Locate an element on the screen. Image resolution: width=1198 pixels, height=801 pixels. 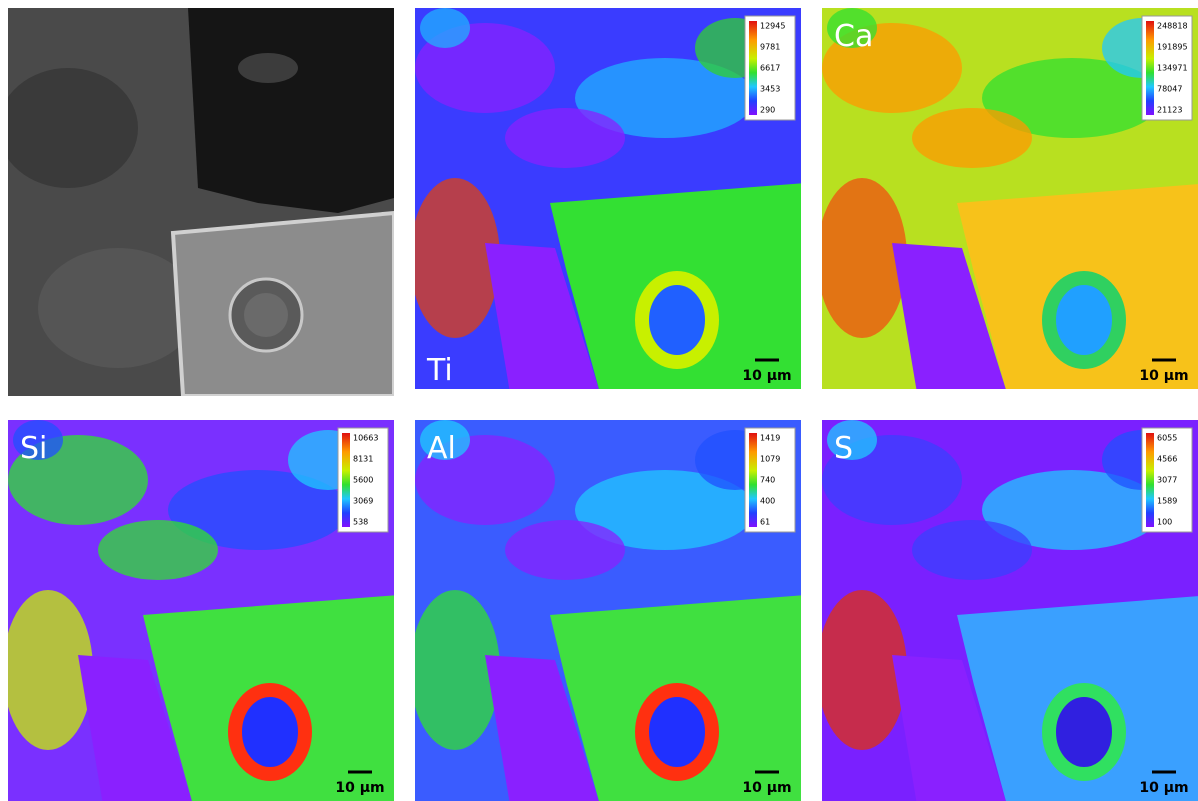
colorbar: 12945 9781 6617 3453 290 is located at coordinates (770, 68).